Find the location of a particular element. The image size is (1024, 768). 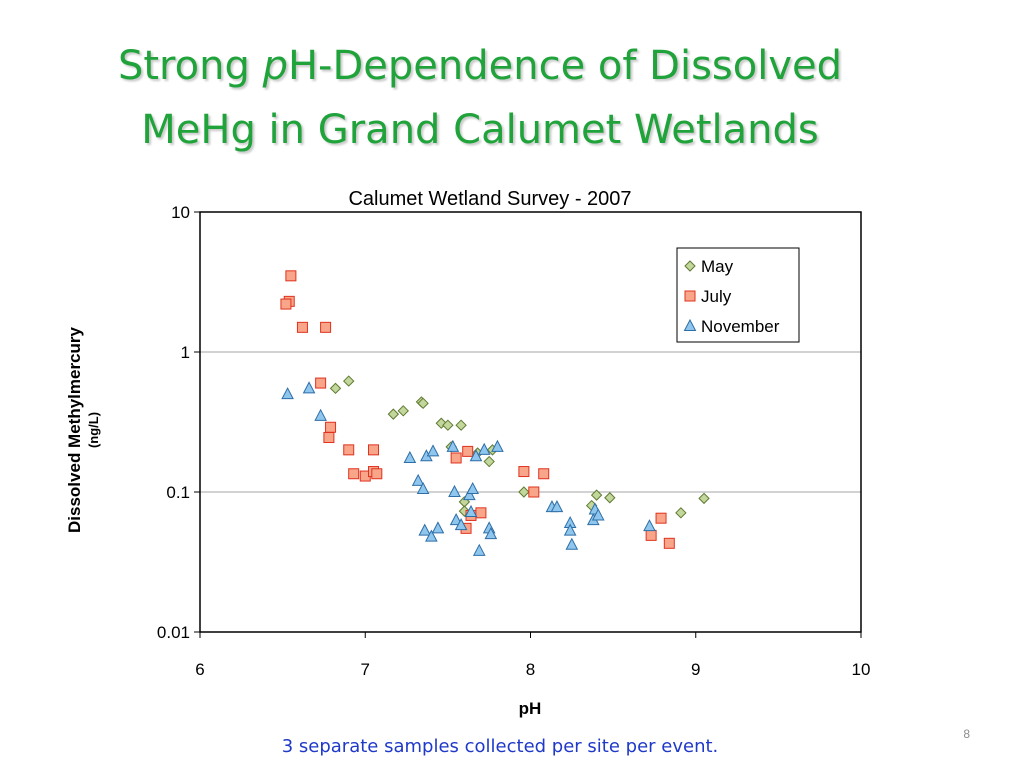

y-tick-label: 1 is located at coordinates (185, 352).